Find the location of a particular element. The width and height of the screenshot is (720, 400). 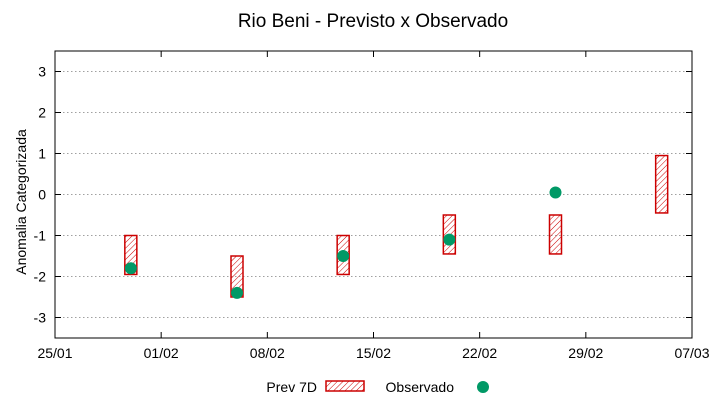

x-tick-label: 07/03 is located at coordinates (691, 353).